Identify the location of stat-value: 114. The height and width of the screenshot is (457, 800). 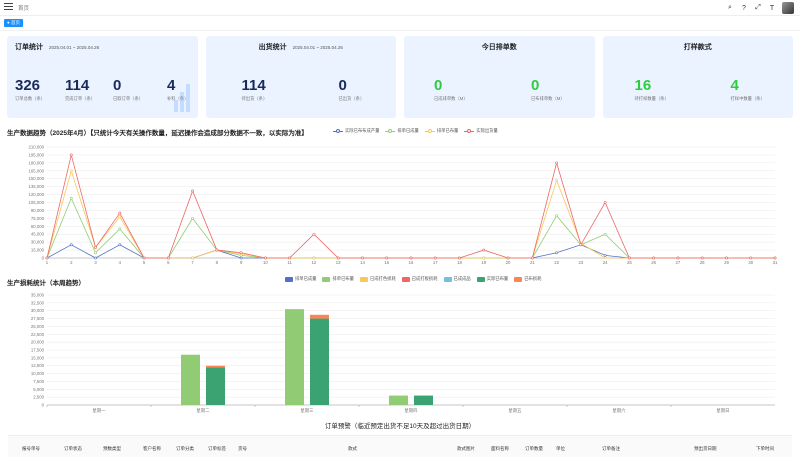
(253, 85).